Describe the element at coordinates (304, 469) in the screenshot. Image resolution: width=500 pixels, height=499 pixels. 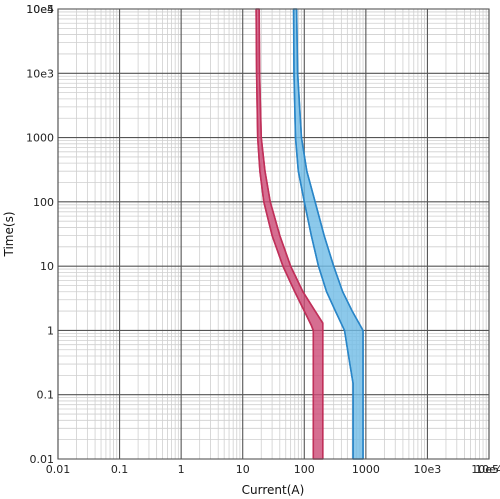
I see `x-tick-label: 100` at that location.